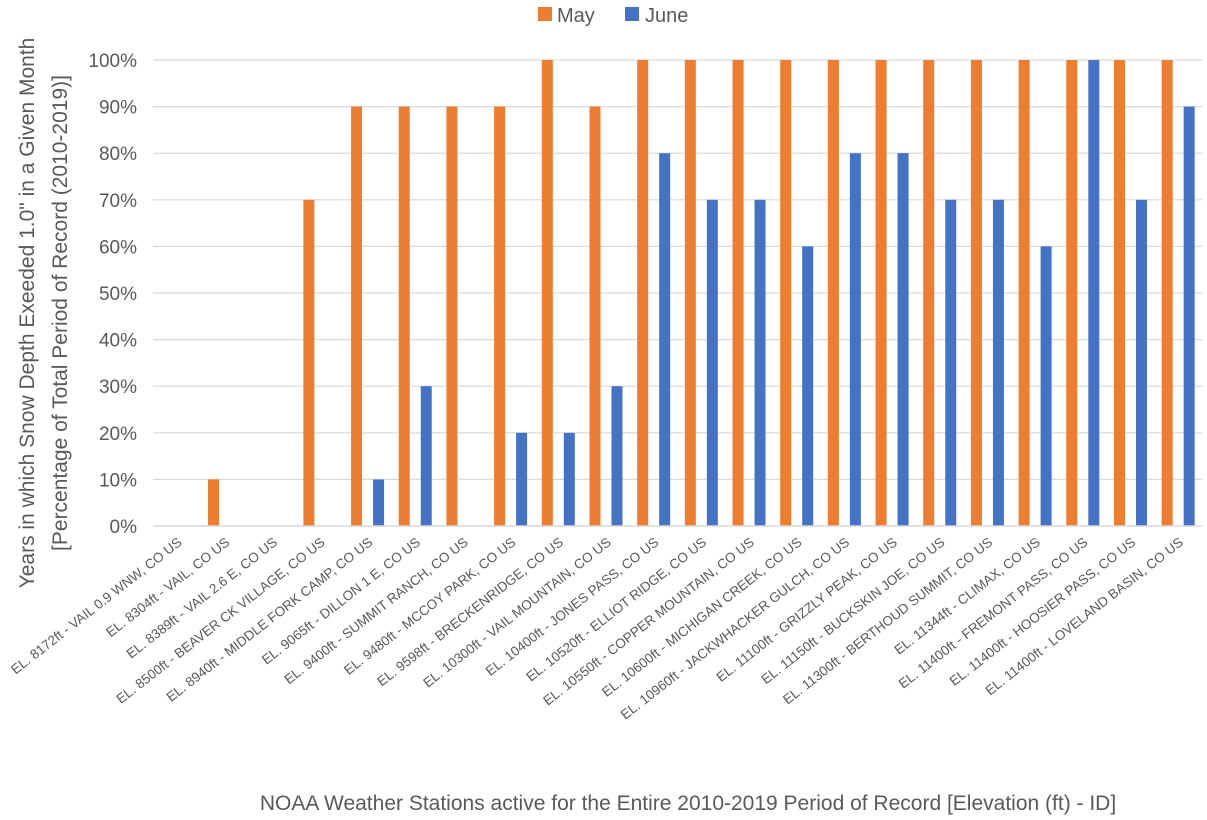 This screenshot has width=1207, height=820. What do you see at coordinates (576, 16) in the screenshot?
I see `legend-label-may: May` at bounding box center [576, 16].